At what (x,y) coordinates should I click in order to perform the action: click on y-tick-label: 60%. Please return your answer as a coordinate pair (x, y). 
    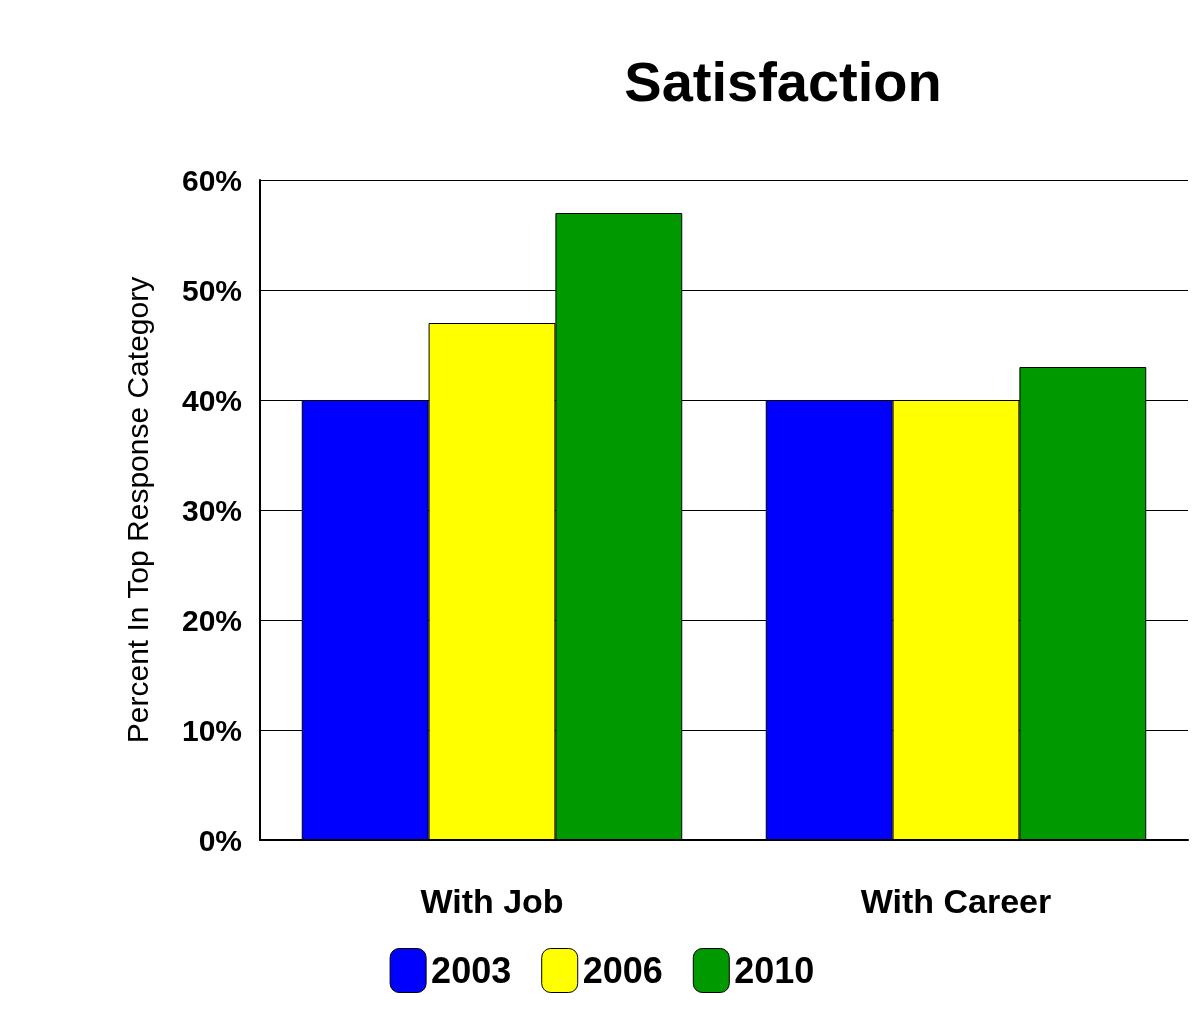
    Looking at the image, I should click on (211, 180).